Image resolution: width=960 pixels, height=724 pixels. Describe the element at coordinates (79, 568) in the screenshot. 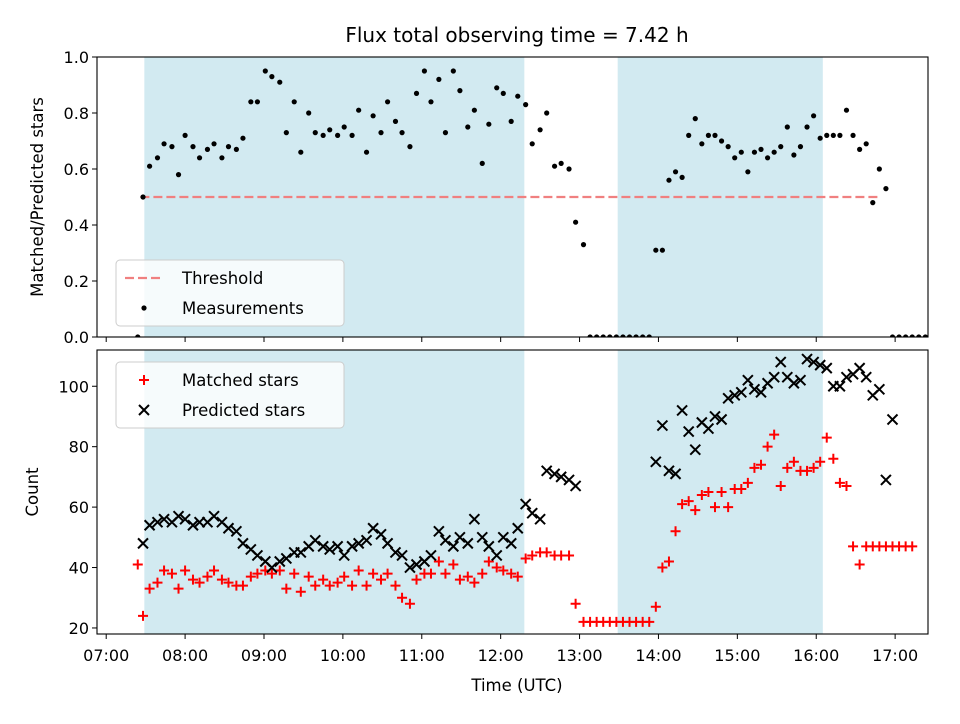

I see `y-tick-label: 40` at that location.